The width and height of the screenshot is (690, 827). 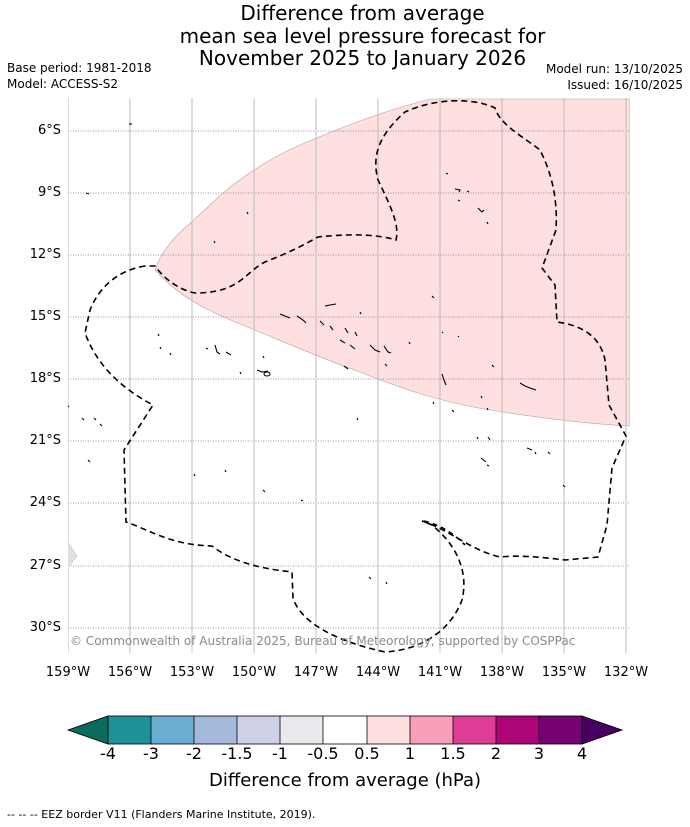 What do you see at coordinates (625, 85) in the screenshot?
I see `issued-date: Issued: 16/10/2025` at bounding box center [625, 85].